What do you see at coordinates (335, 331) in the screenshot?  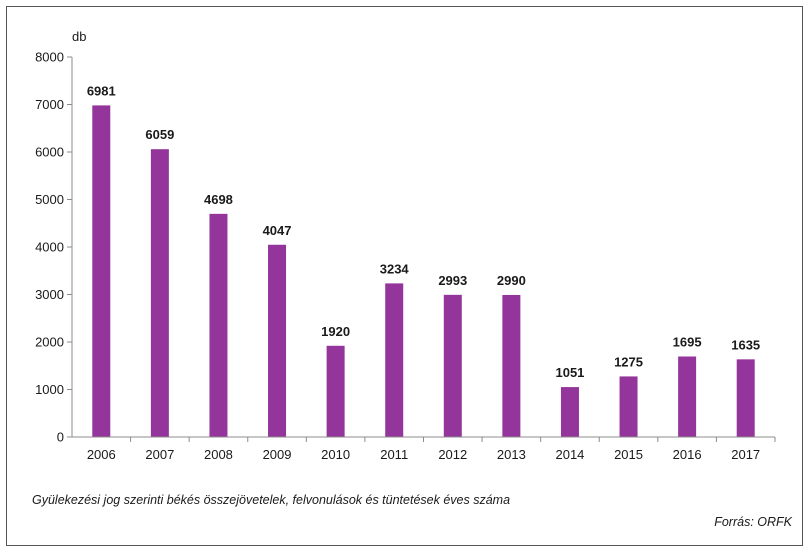 I see `bar-value-label-2010: 1920` at bounding box center [335, 331].